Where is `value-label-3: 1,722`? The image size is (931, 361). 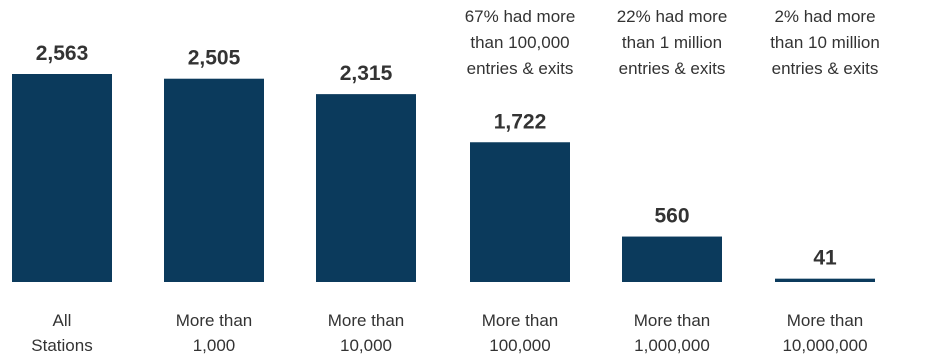
value-label-3: 1,722 is located at coordinates (520, 121).